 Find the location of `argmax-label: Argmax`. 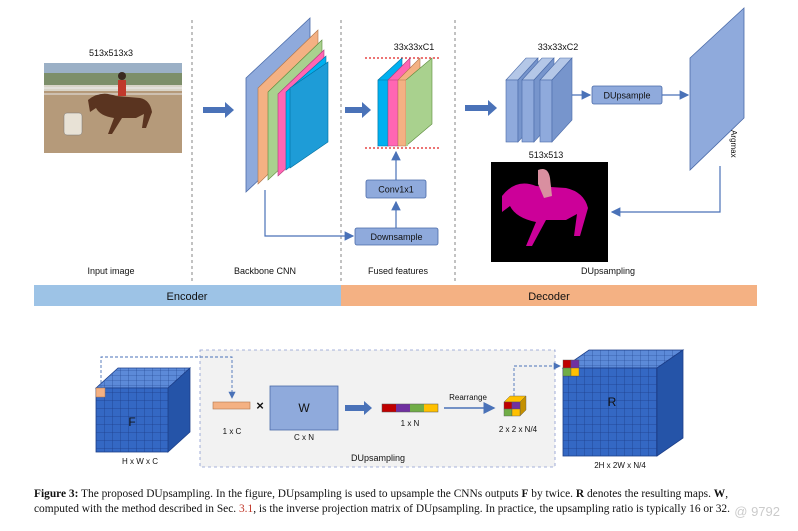

argmax-label: Argmax is located at coordinates (733, 144).